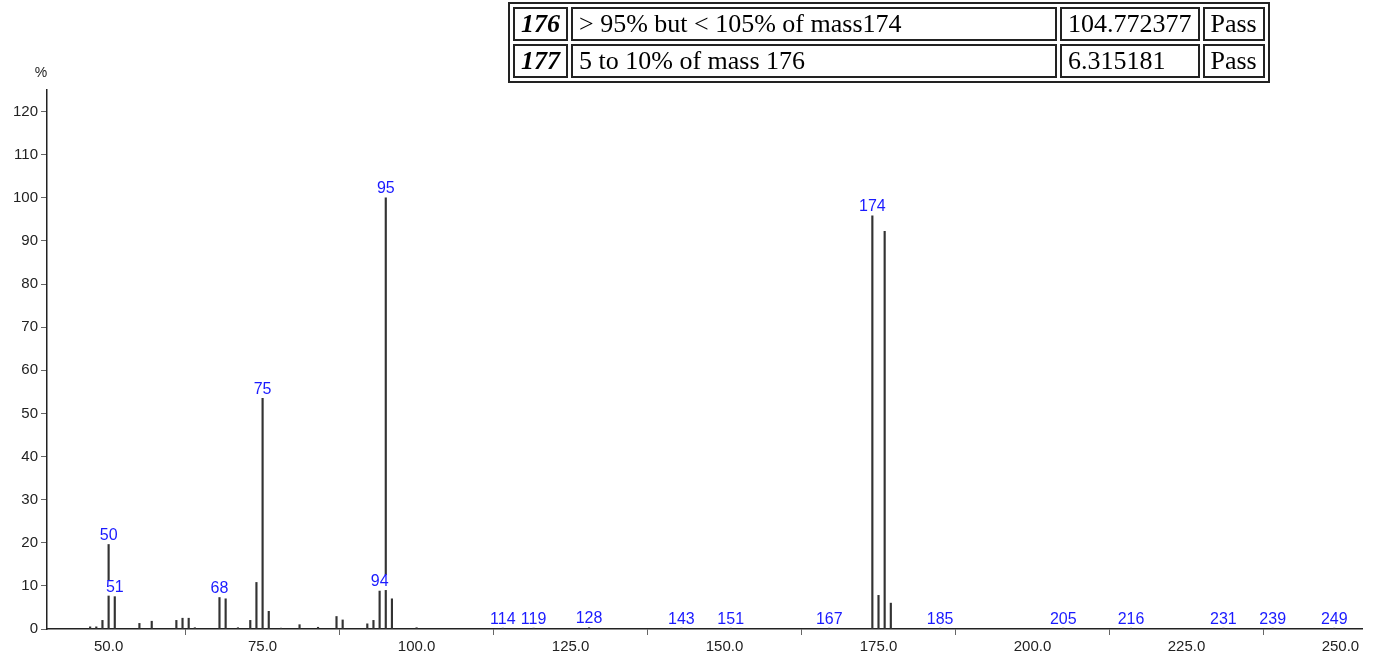 The image size is (1392, 663). What do you see at coordinates (1063, 618) in the screenshot?
I see `annotation: 205` at bounding box center [1063, 618].